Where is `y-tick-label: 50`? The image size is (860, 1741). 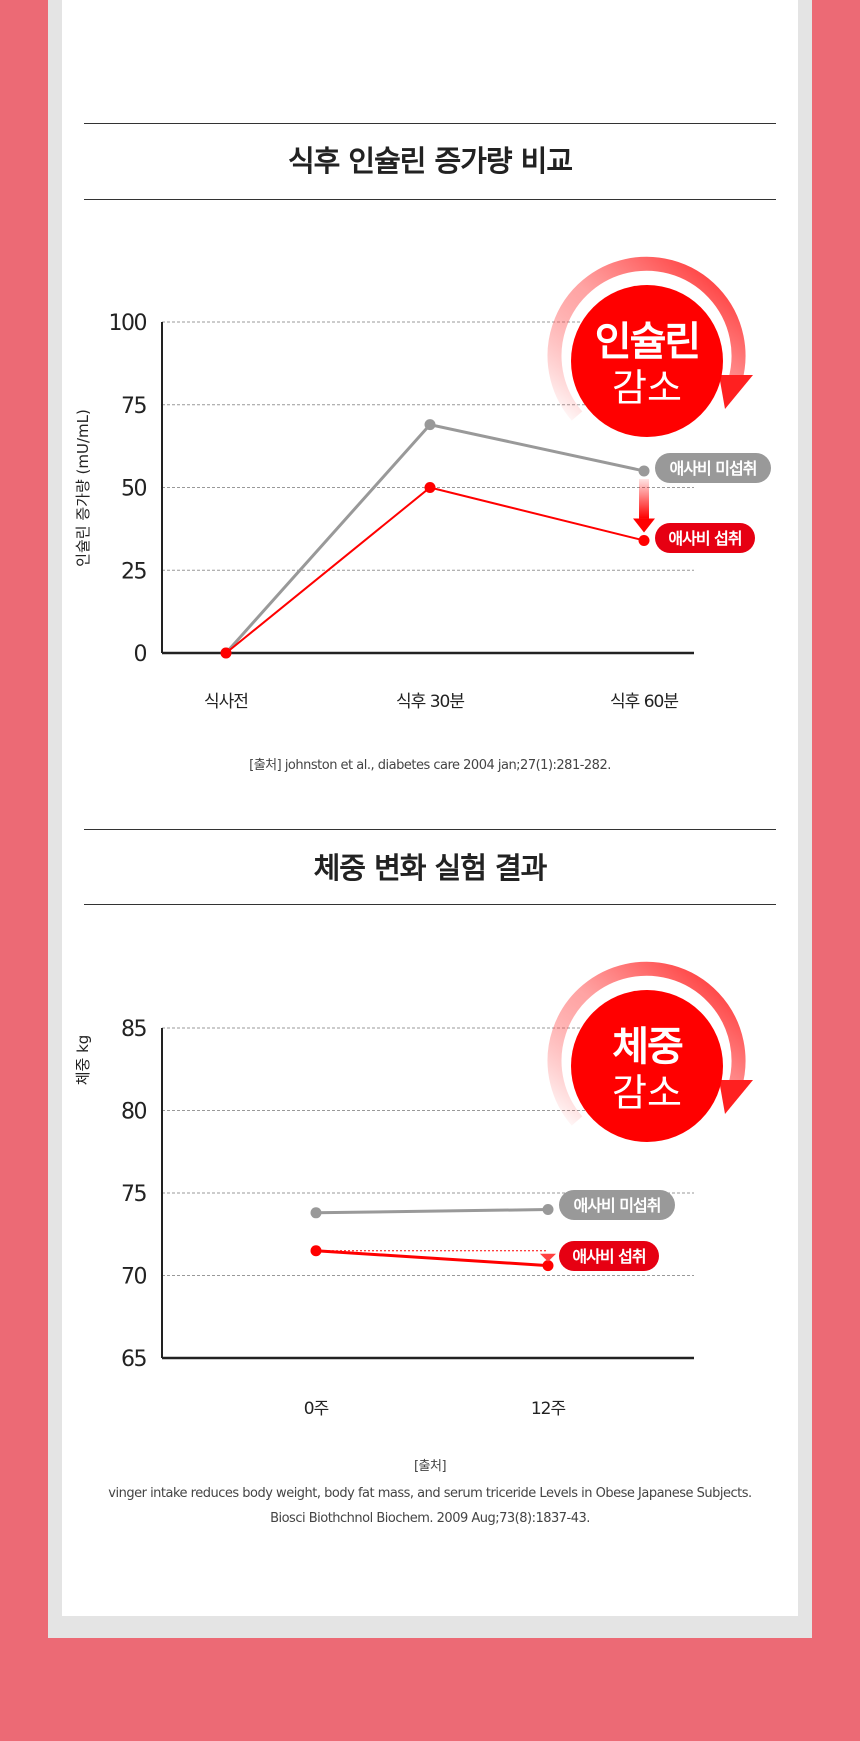
y-tick-label: 50 is located at coordinates (133, 489).